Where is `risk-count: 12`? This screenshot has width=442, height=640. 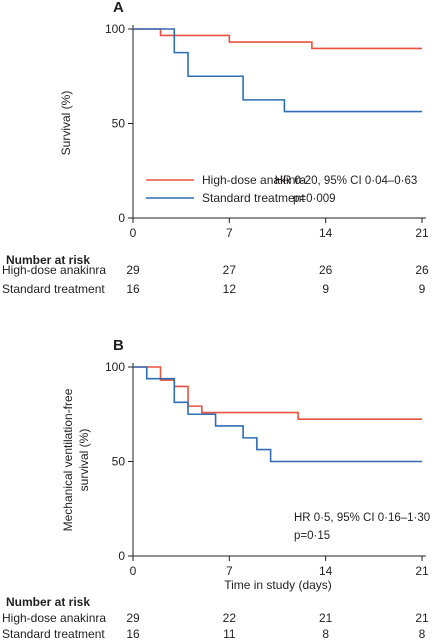 risk-count: 12 is located at coordinates (230, 289).